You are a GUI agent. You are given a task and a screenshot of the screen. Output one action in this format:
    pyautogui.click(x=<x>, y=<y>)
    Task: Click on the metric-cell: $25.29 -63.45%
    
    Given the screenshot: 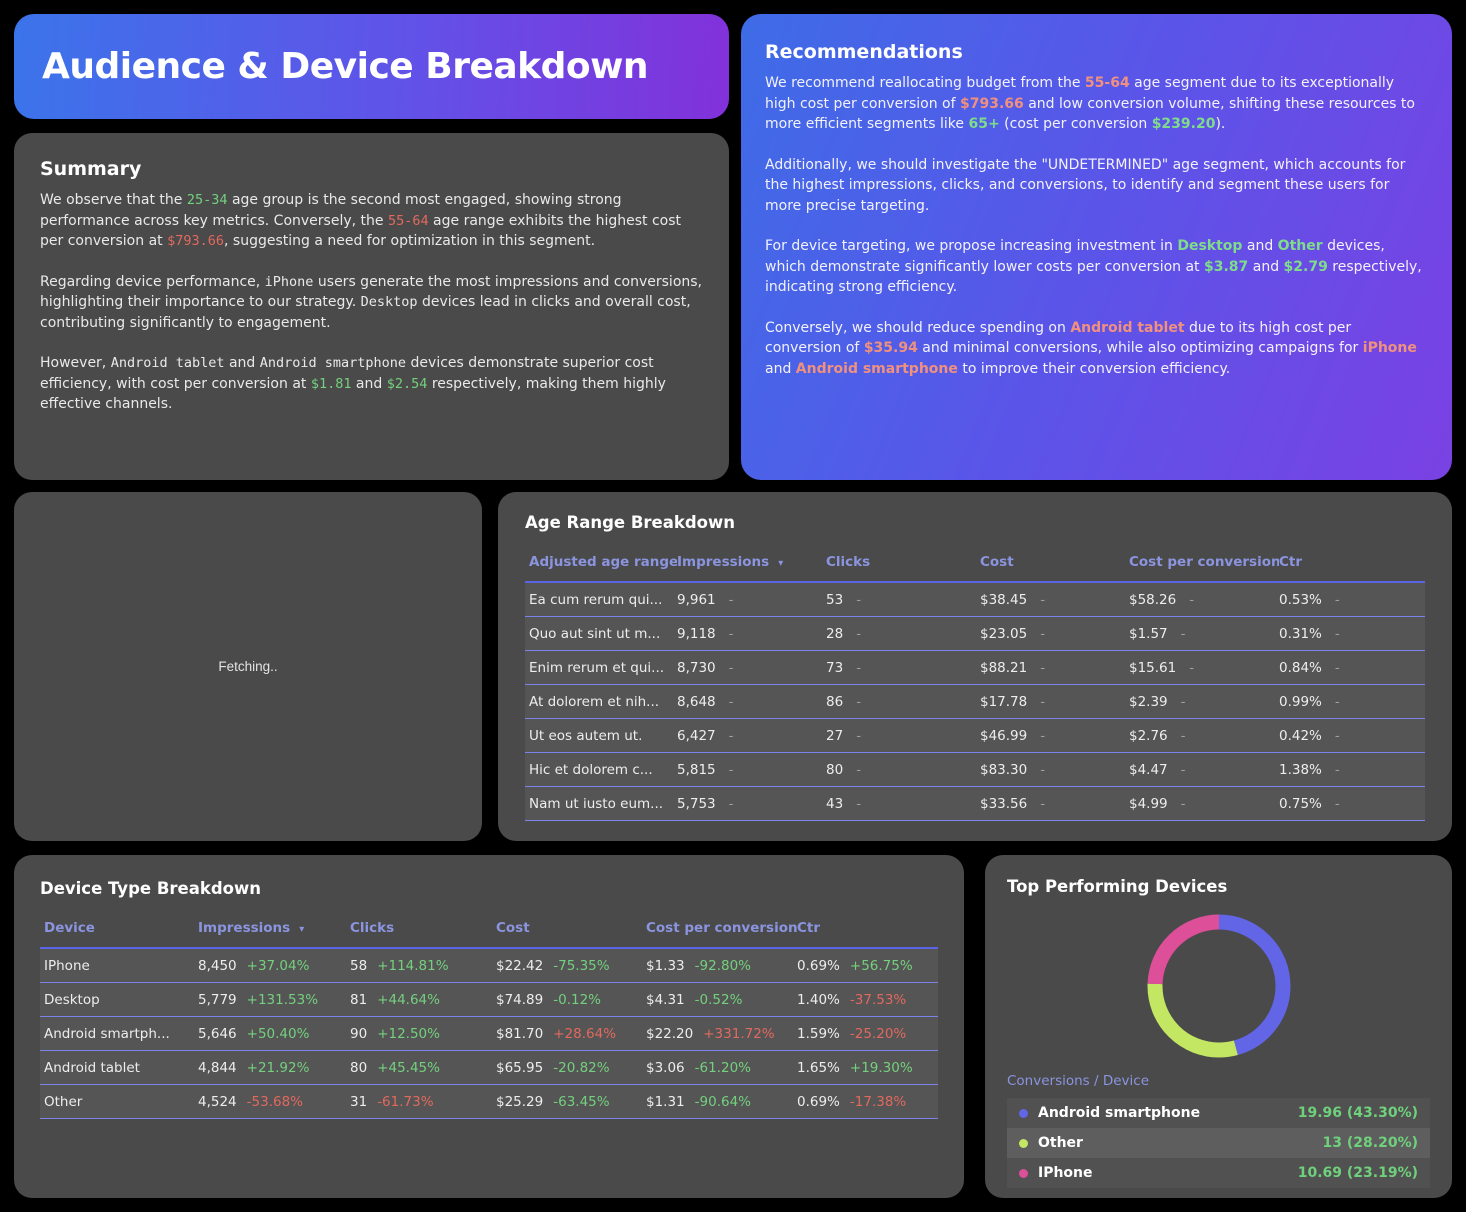 What is the action you would take?
    pyautogui.click(x=571, y=1102)
    